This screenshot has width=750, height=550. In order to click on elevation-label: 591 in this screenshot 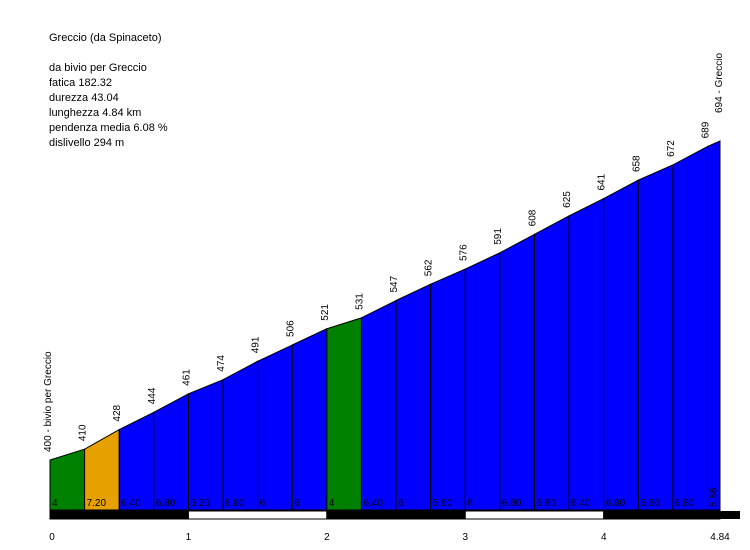, I will do `click(498, 236)`.